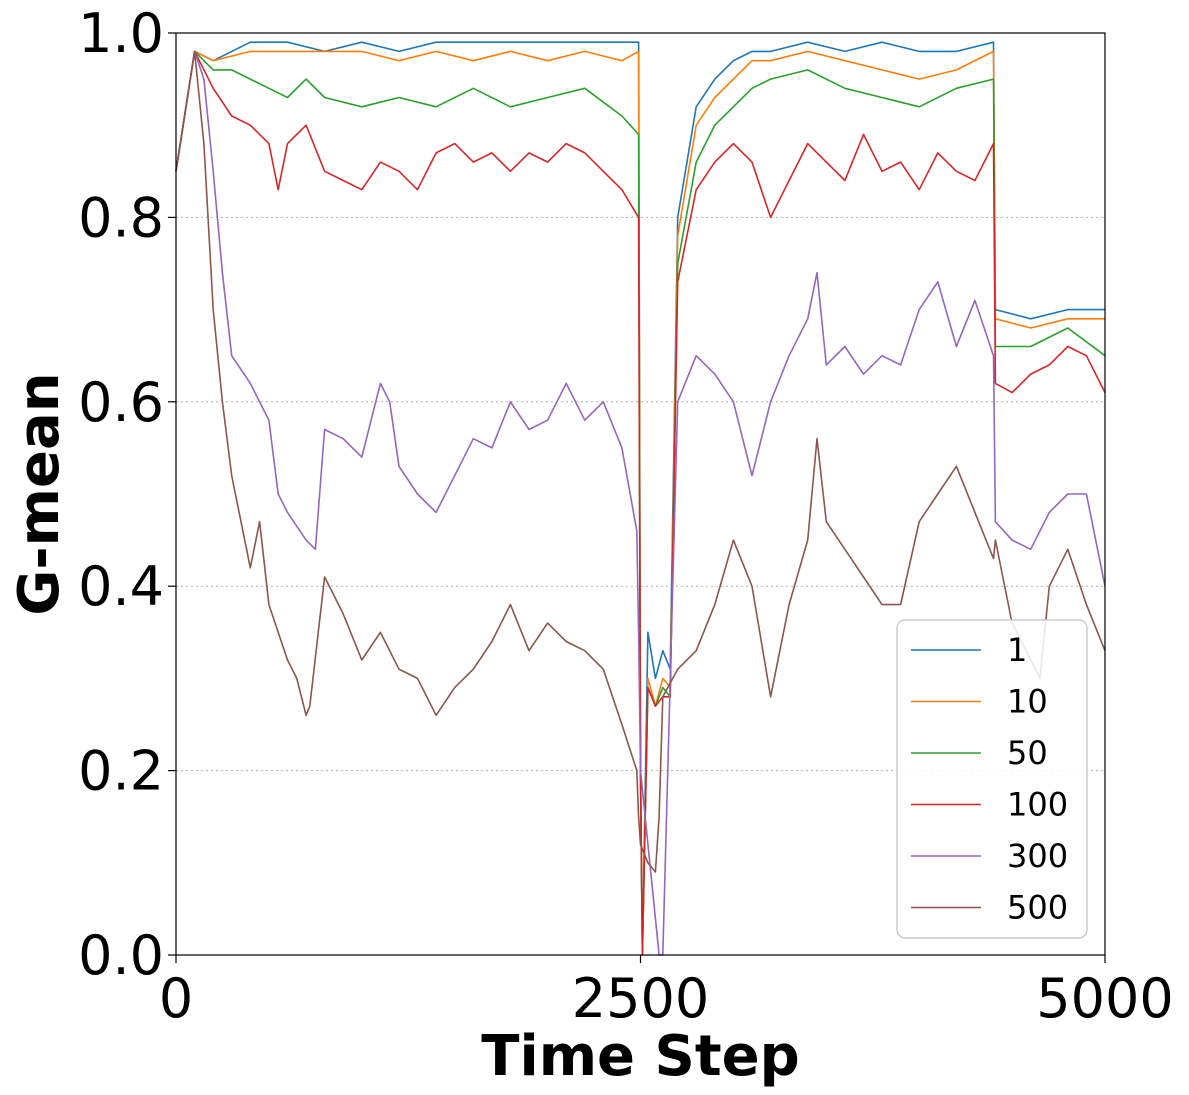 The width and height of the screenshot is (1189, 1095). I want to click on legend-label-1: 1, so click(1017, 650).